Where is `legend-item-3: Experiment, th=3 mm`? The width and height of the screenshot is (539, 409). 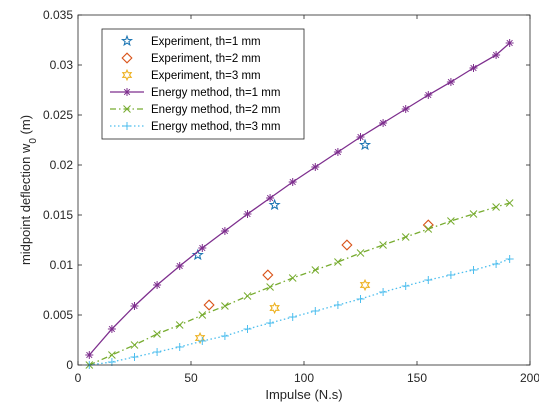
legend-item-3: Experiment, th=3 mm is located at coordinates (191, 75).